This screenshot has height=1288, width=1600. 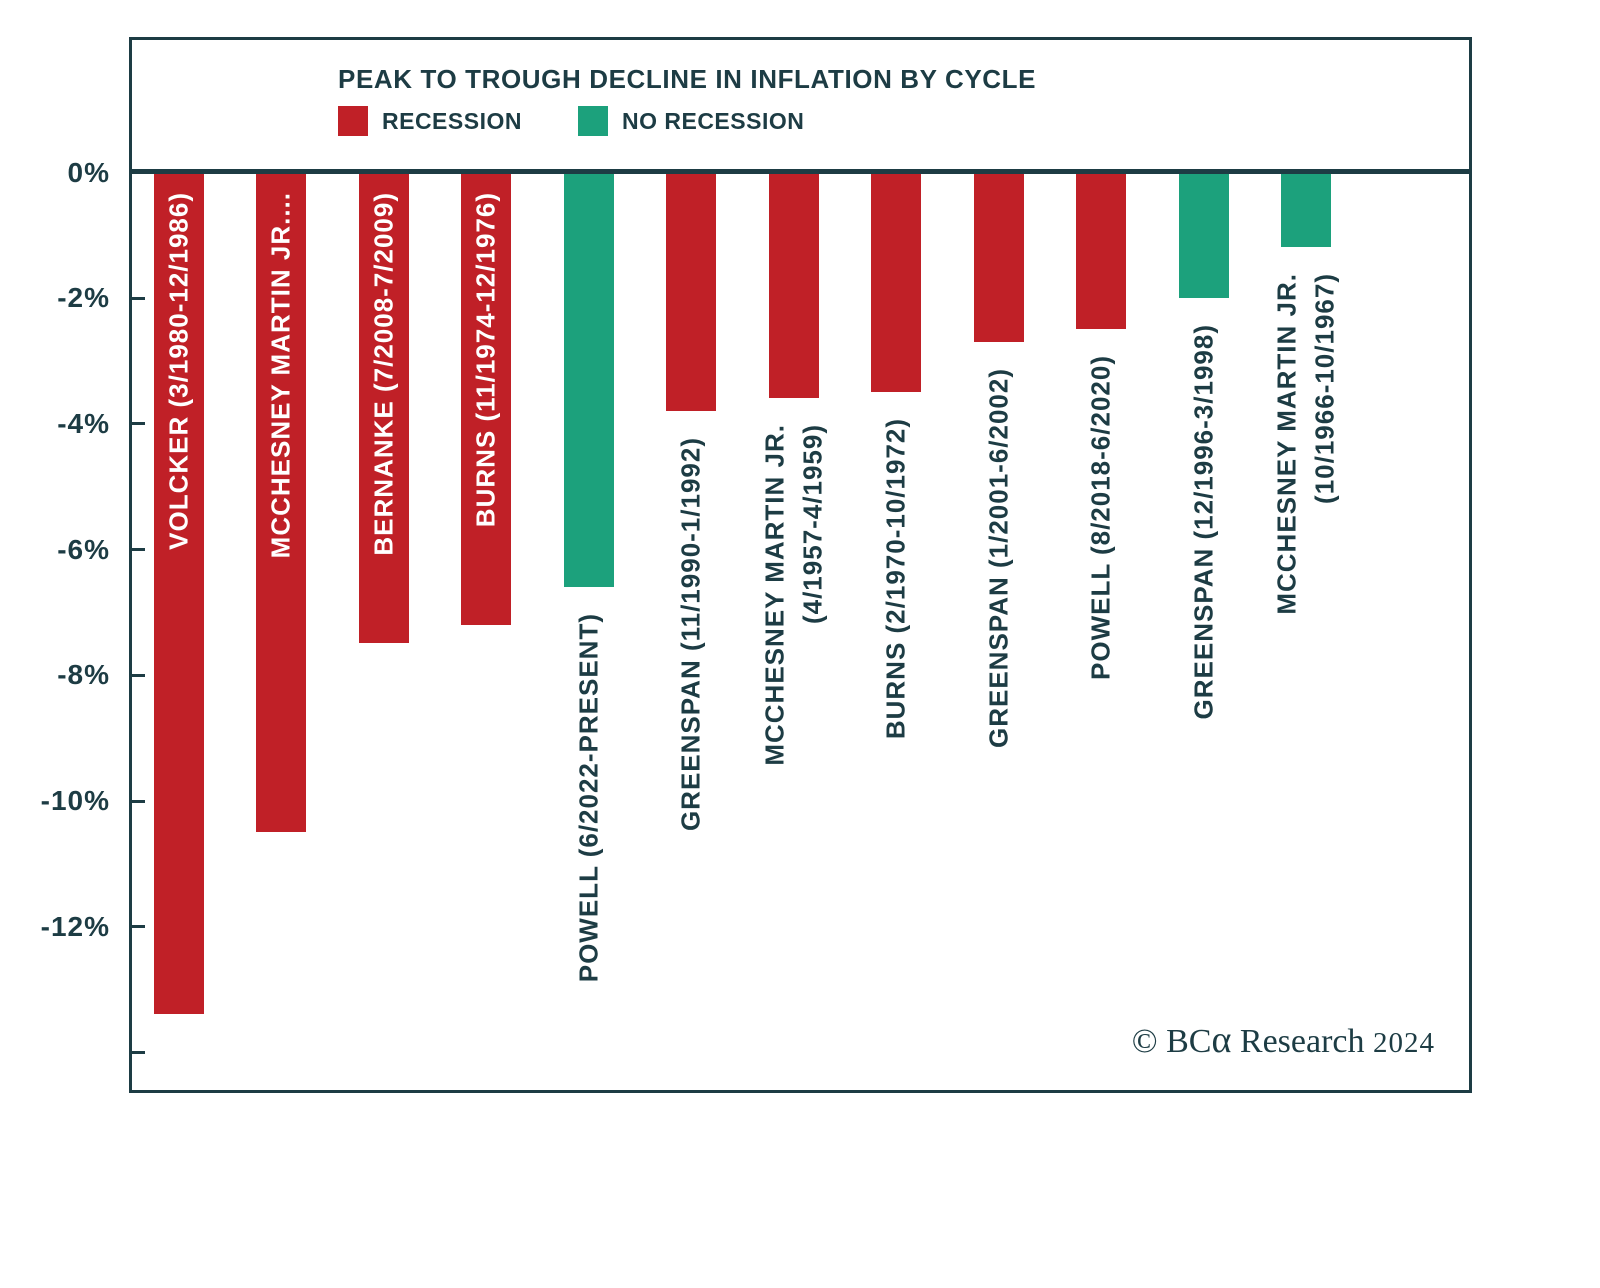 I want to click on bar-label-burns-11-1974-12-1976: BURNS (11/1974-12/1976), so click(x=486, y=359).